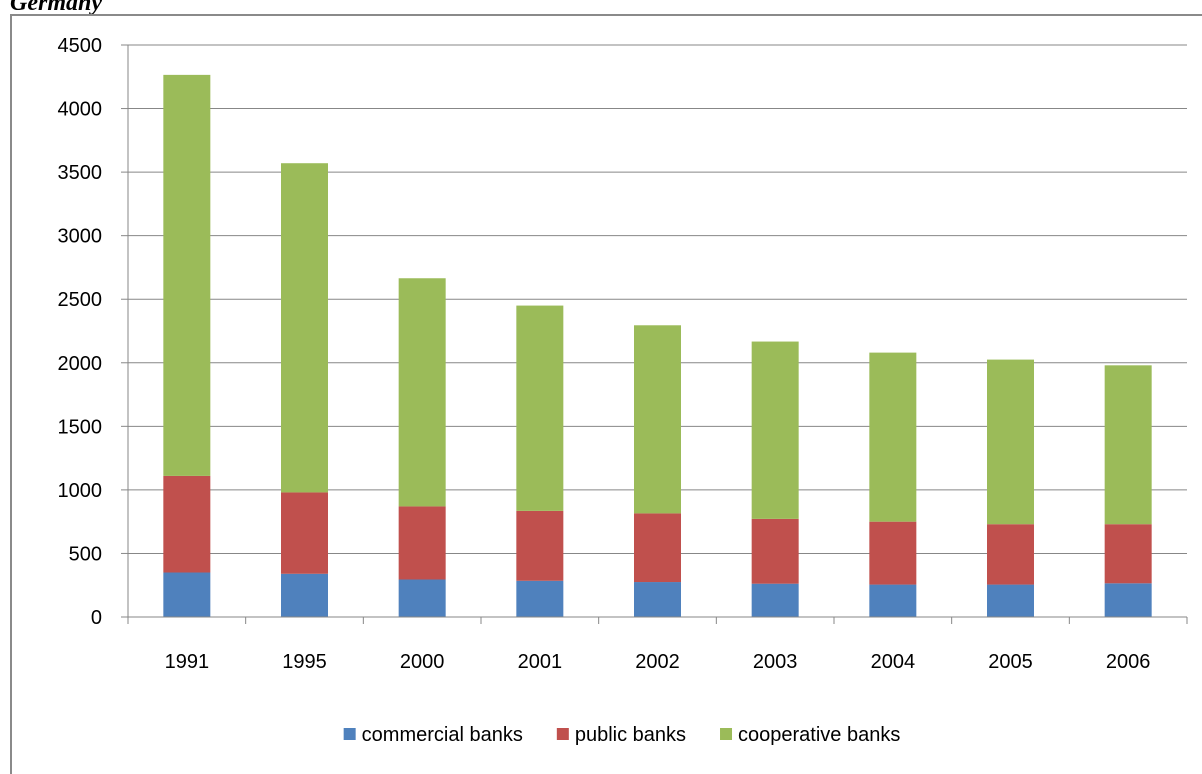  Describe the element at coordinates (422, 662) in the screenshot. I see `x-tick-label-2000: 2000` at that location.